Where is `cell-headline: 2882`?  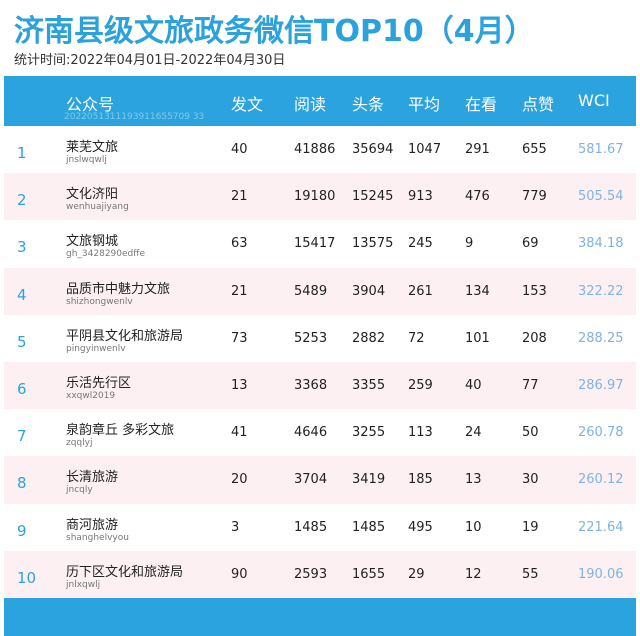
cell-headline: 2882 is located at coordinates (369, 338).